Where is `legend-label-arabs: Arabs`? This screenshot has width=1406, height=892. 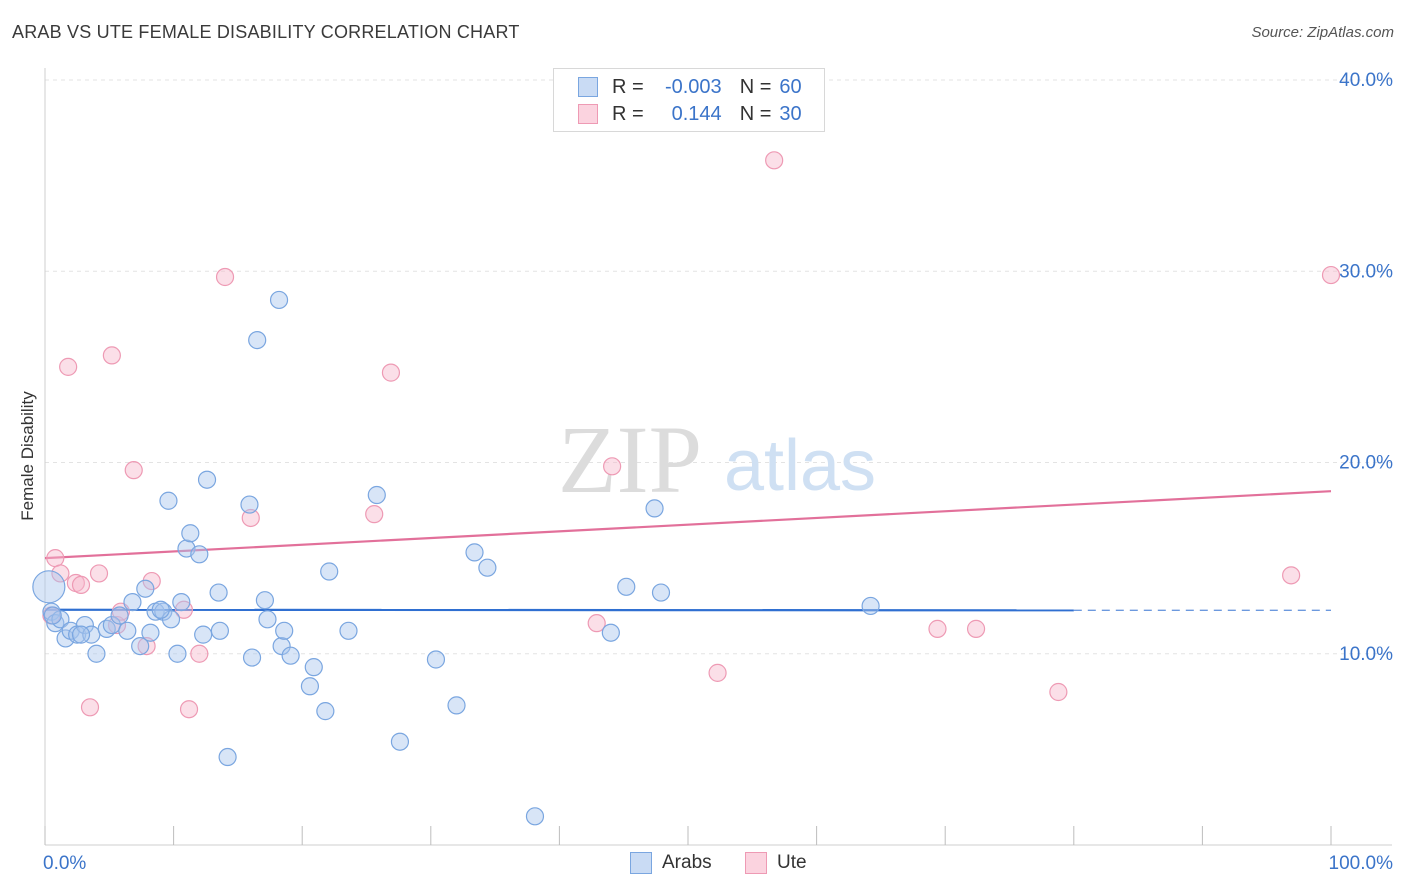 legend-label-arabs: Arabs is located at coordinates (687, 862).